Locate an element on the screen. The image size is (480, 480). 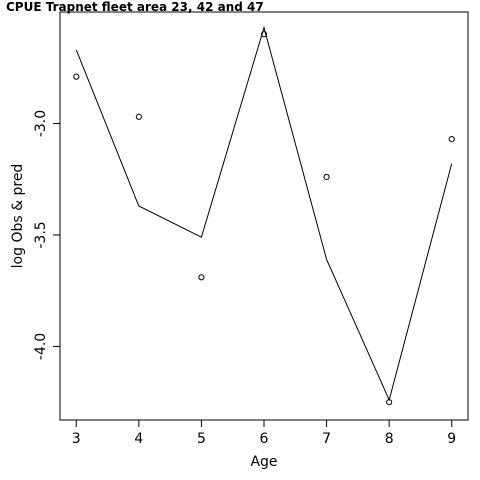
y-tick-label: -3.5 is located at coordinates (41, 234).